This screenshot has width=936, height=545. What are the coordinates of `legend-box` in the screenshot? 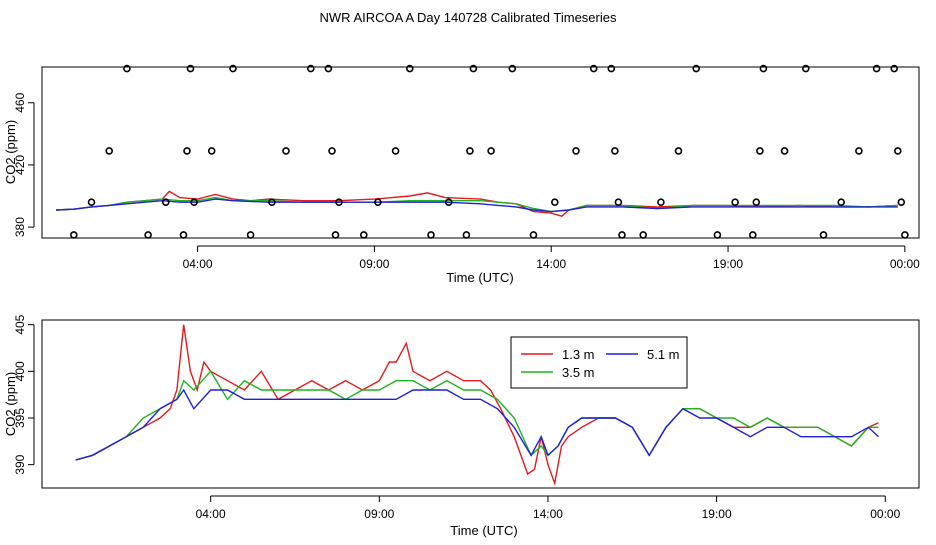 It's located at (599, 362).